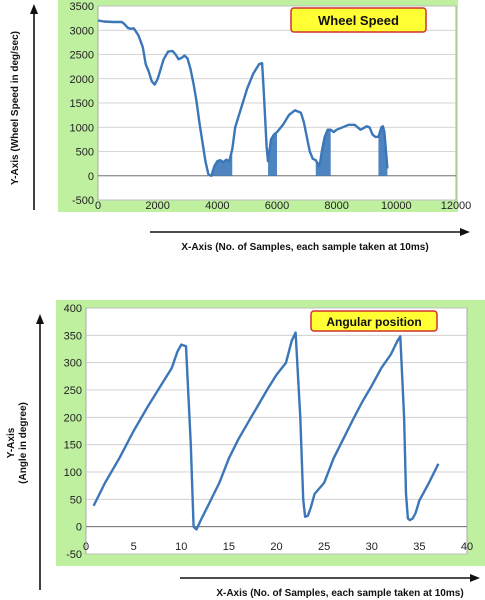 The image size is (485, 600). I want to click on y-tick-label: 150, so click(73, 446).